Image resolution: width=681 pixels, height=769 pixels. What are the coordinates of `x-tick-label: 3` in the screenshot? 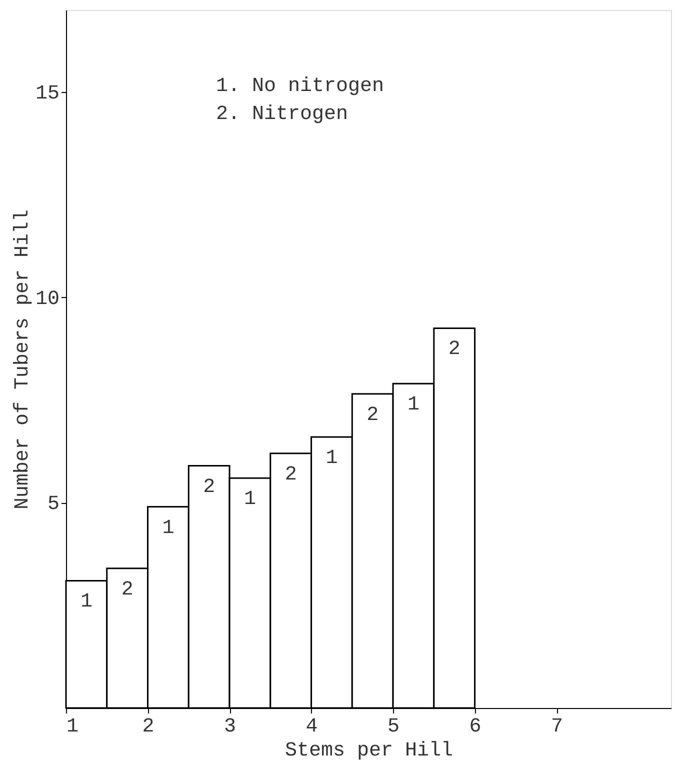 It's located at (230, 727).